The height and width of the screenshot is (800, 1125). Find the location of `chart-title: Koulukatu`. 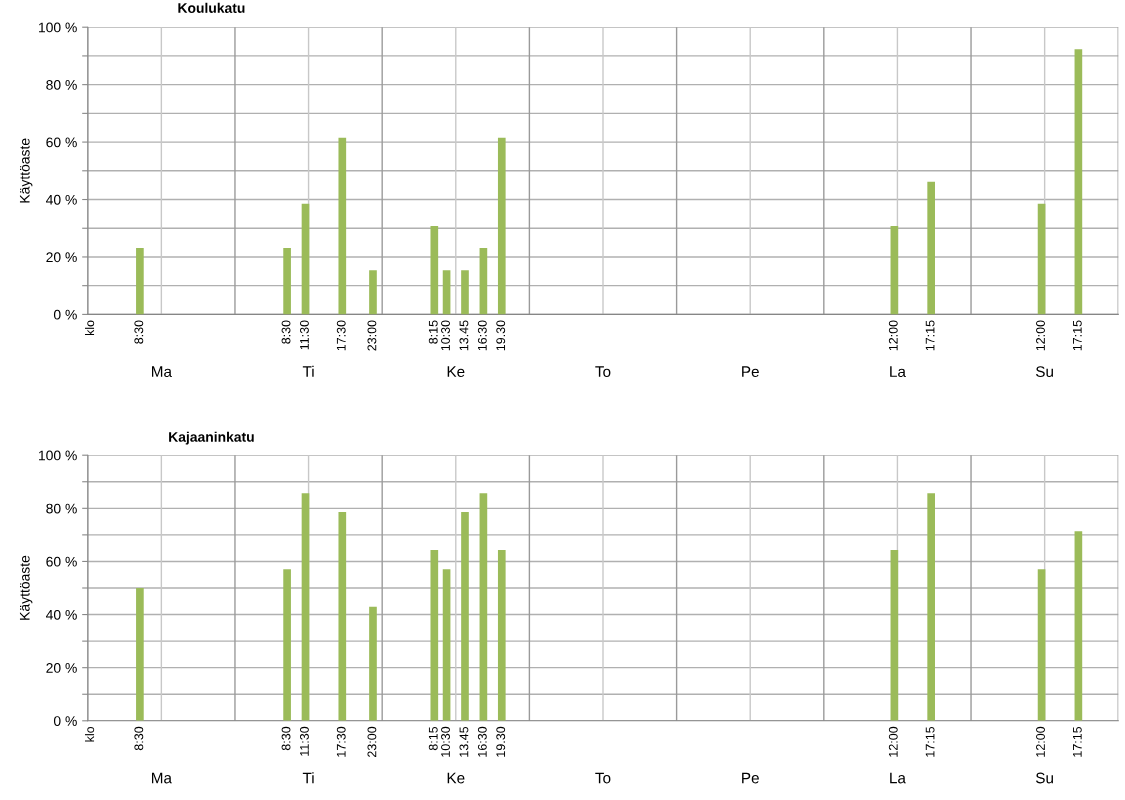

chart-title: Koulukatu is located at coordinates (211, 7).